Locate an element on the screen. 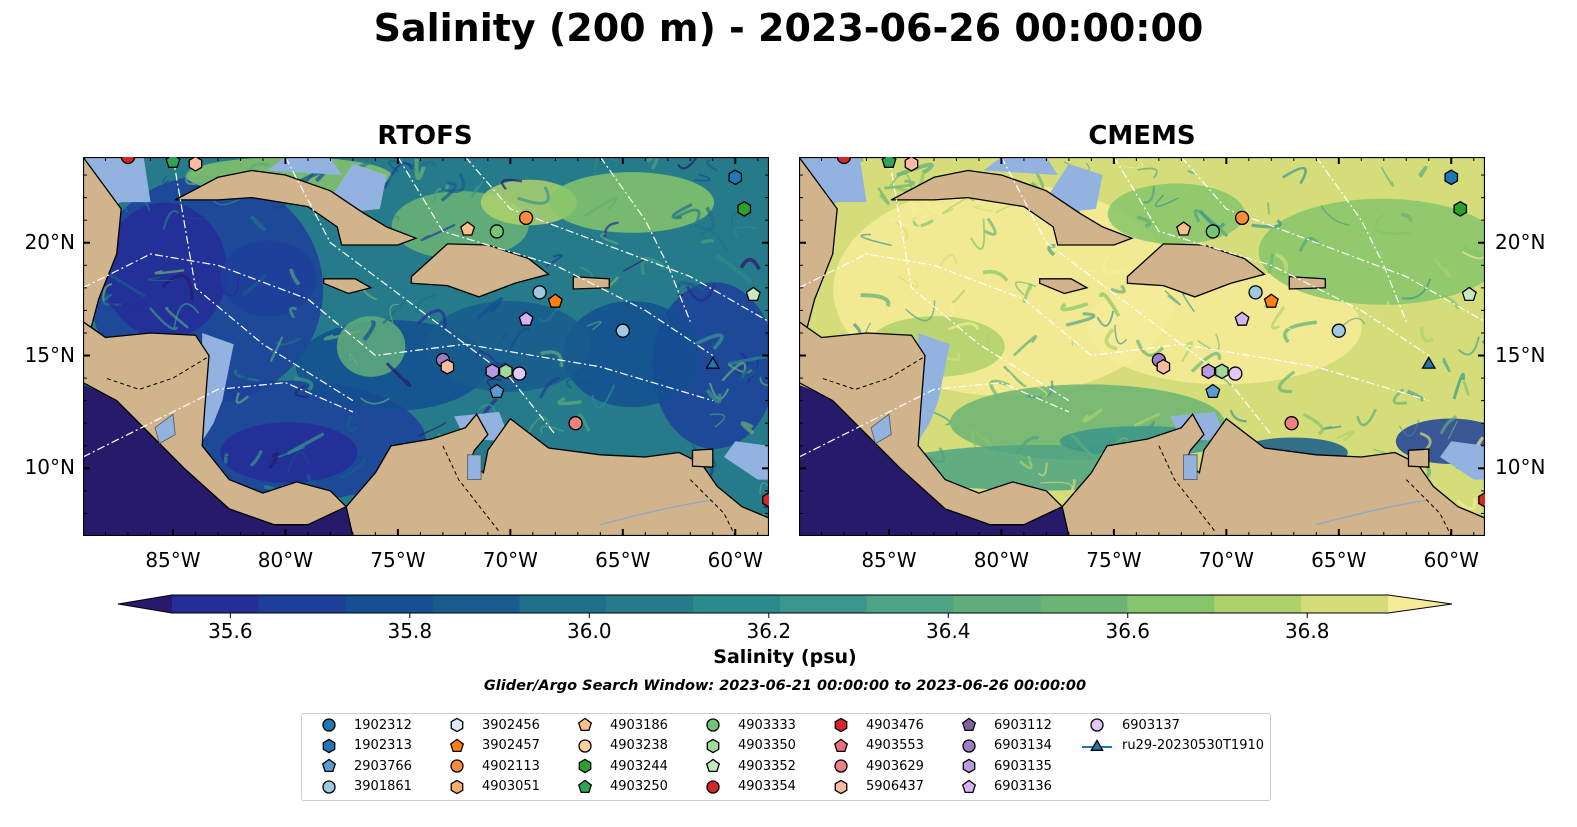  legend-item-2903766: 2903766 is located at coordinates (362, 766).